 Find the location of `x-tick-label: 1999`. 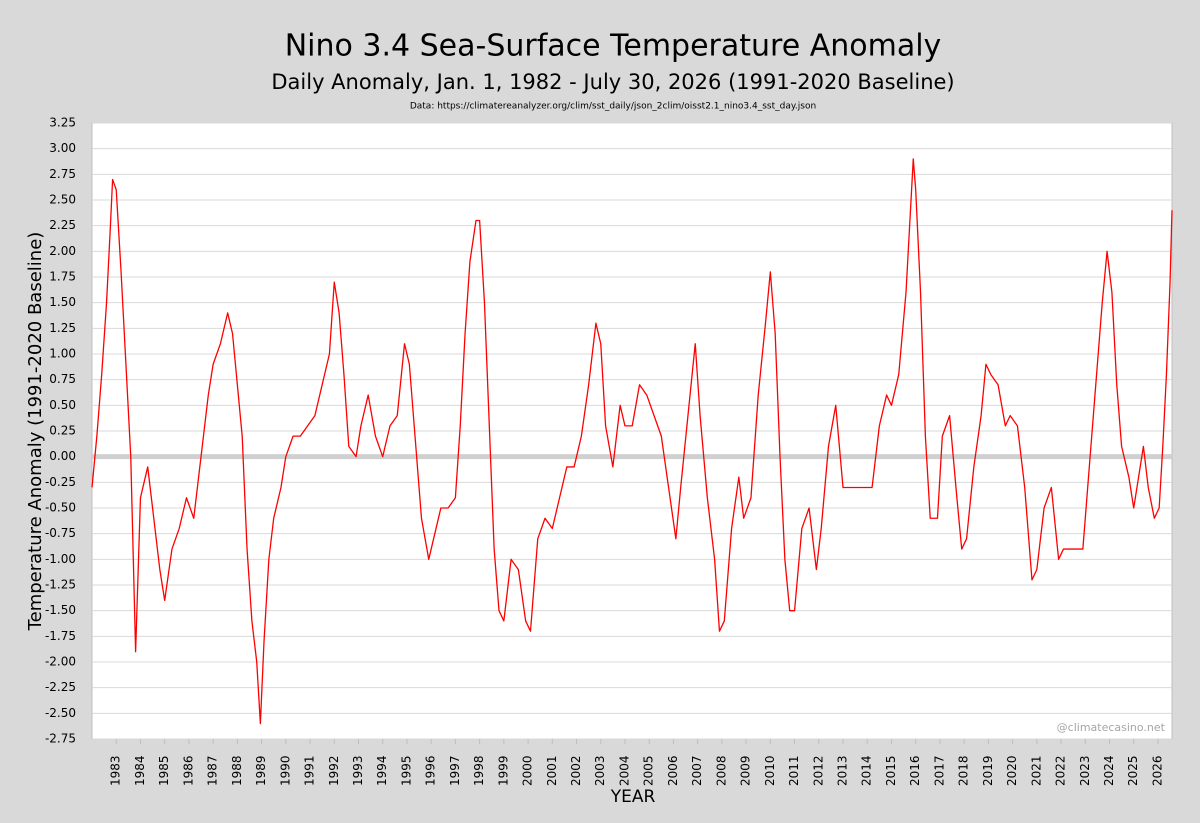

x-tick-label: 1999 is located at coordinates (503, 770).